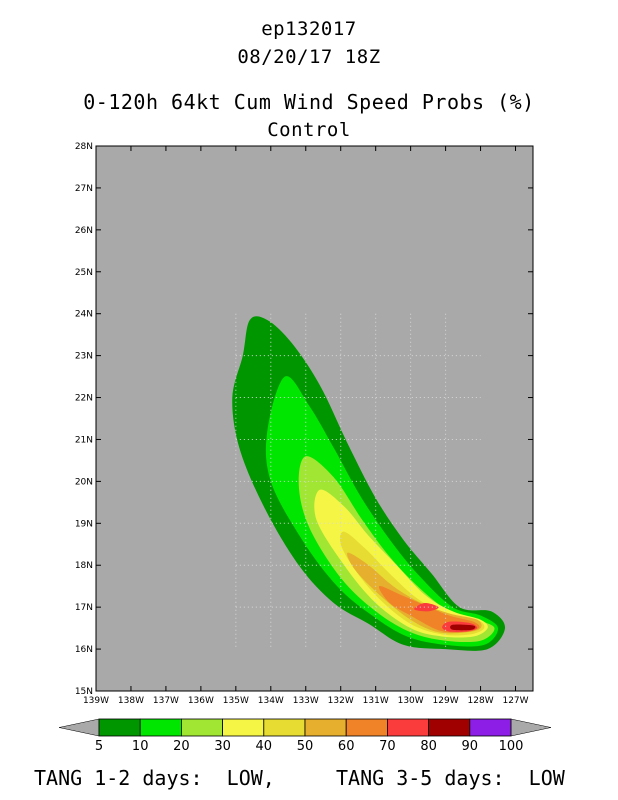 Image resolution: width=618 pixels, height=800 pixels. Describe the element at coordinates (426, 607) in the screenshot. I see `contour-70pct` at that location.